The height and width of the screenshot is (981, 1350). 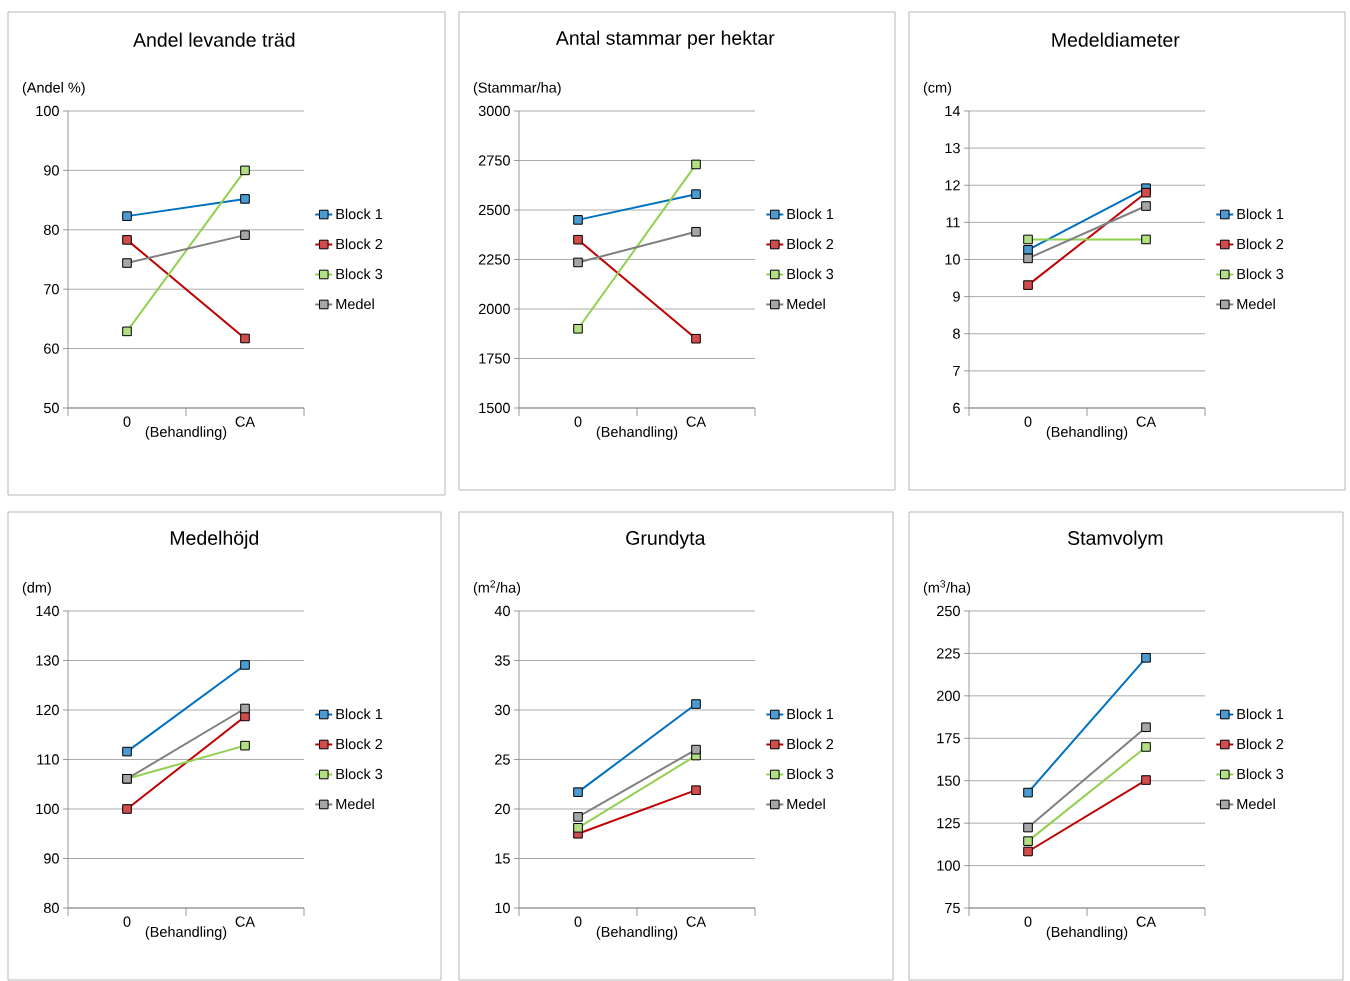 What do you see at coordinates (502, 611) in the screenshot?
I see `y-tick-label: 40` at bounding box center [502, 611].